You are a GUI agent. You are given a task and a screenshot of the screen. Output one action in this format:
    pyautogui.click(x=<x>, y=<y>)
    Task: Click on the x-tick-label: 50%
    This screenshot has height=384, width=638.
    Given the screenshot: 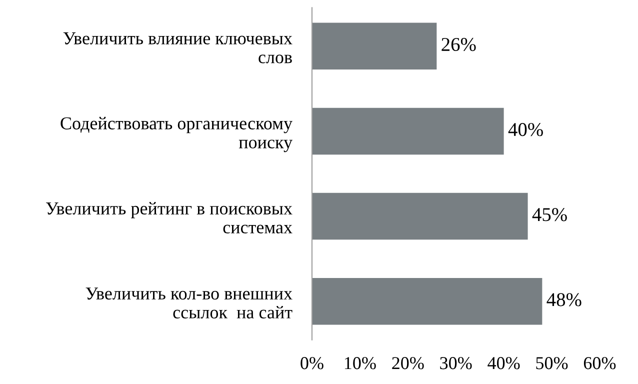 What is the action you would take?
    pyautogui.click(x=552, y=363)
    